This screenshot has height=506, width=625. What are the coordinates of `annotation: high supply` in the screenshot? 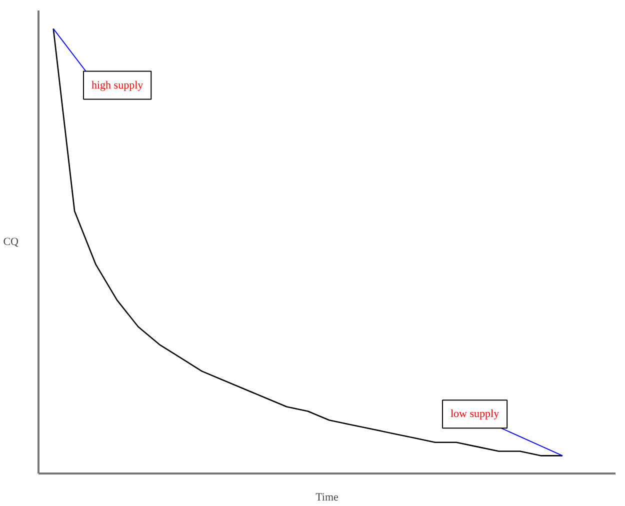 It's located at (118, 85).